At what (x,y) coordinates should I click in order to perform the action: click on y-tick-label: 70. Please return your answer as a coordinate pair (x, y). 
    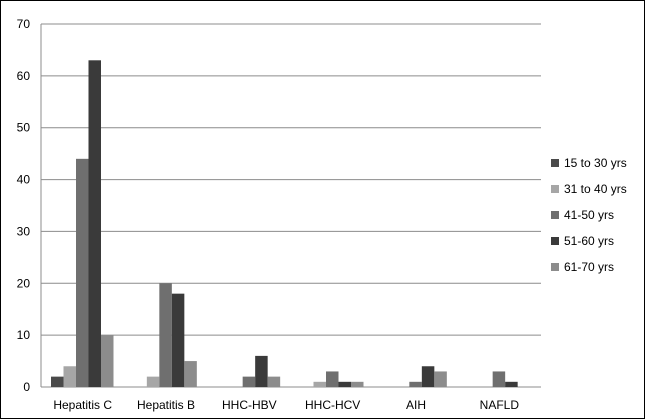
    Looking at the image, I should click on (24, 24).